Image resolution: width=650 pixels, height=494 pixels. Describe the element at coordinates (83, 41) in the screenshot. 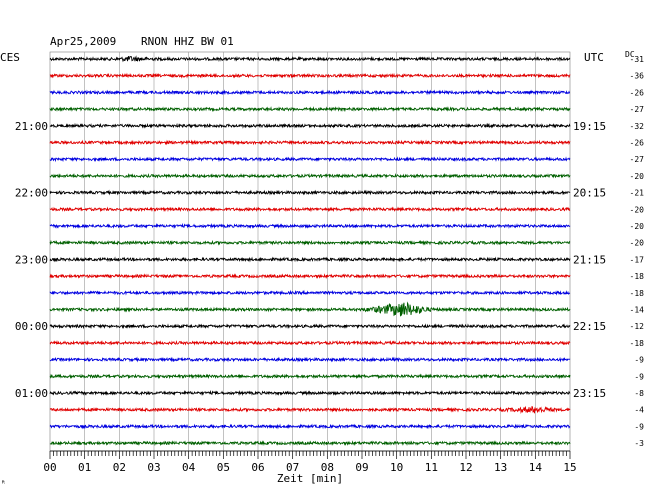

I see `date-label: Apr25,2009` at that location.